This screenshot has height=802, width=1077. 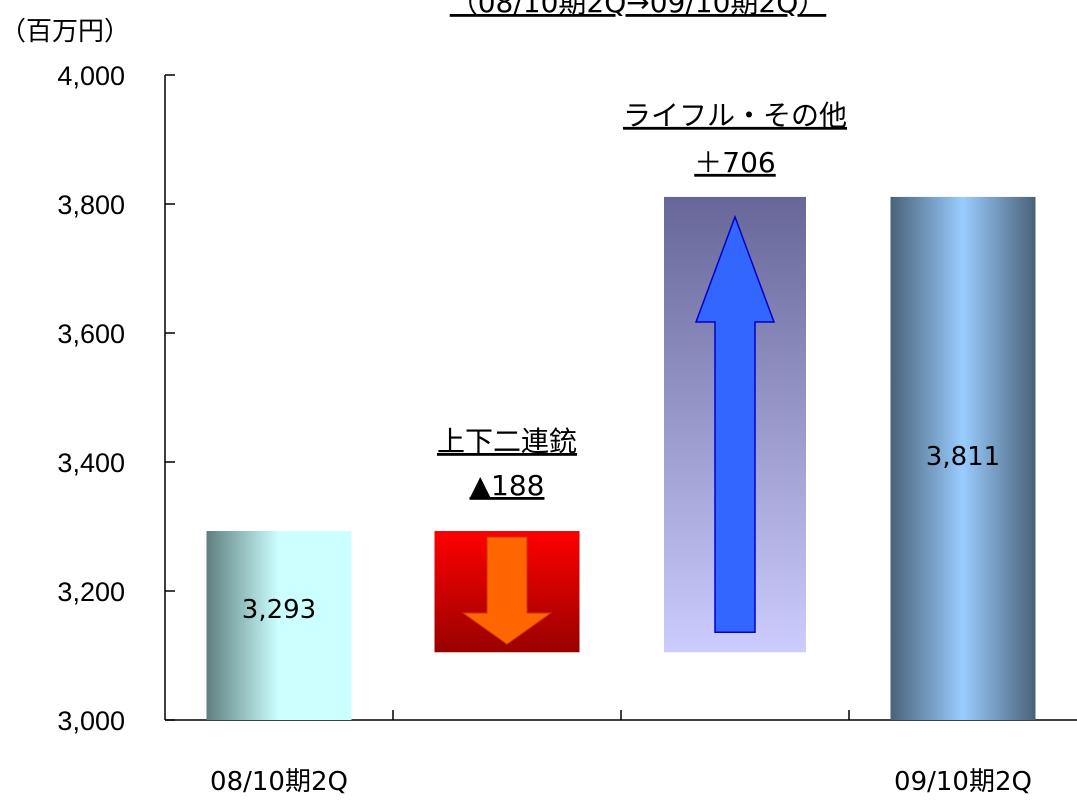 I want to click on unit-label: （百万円）, so click(x=65, y=32).